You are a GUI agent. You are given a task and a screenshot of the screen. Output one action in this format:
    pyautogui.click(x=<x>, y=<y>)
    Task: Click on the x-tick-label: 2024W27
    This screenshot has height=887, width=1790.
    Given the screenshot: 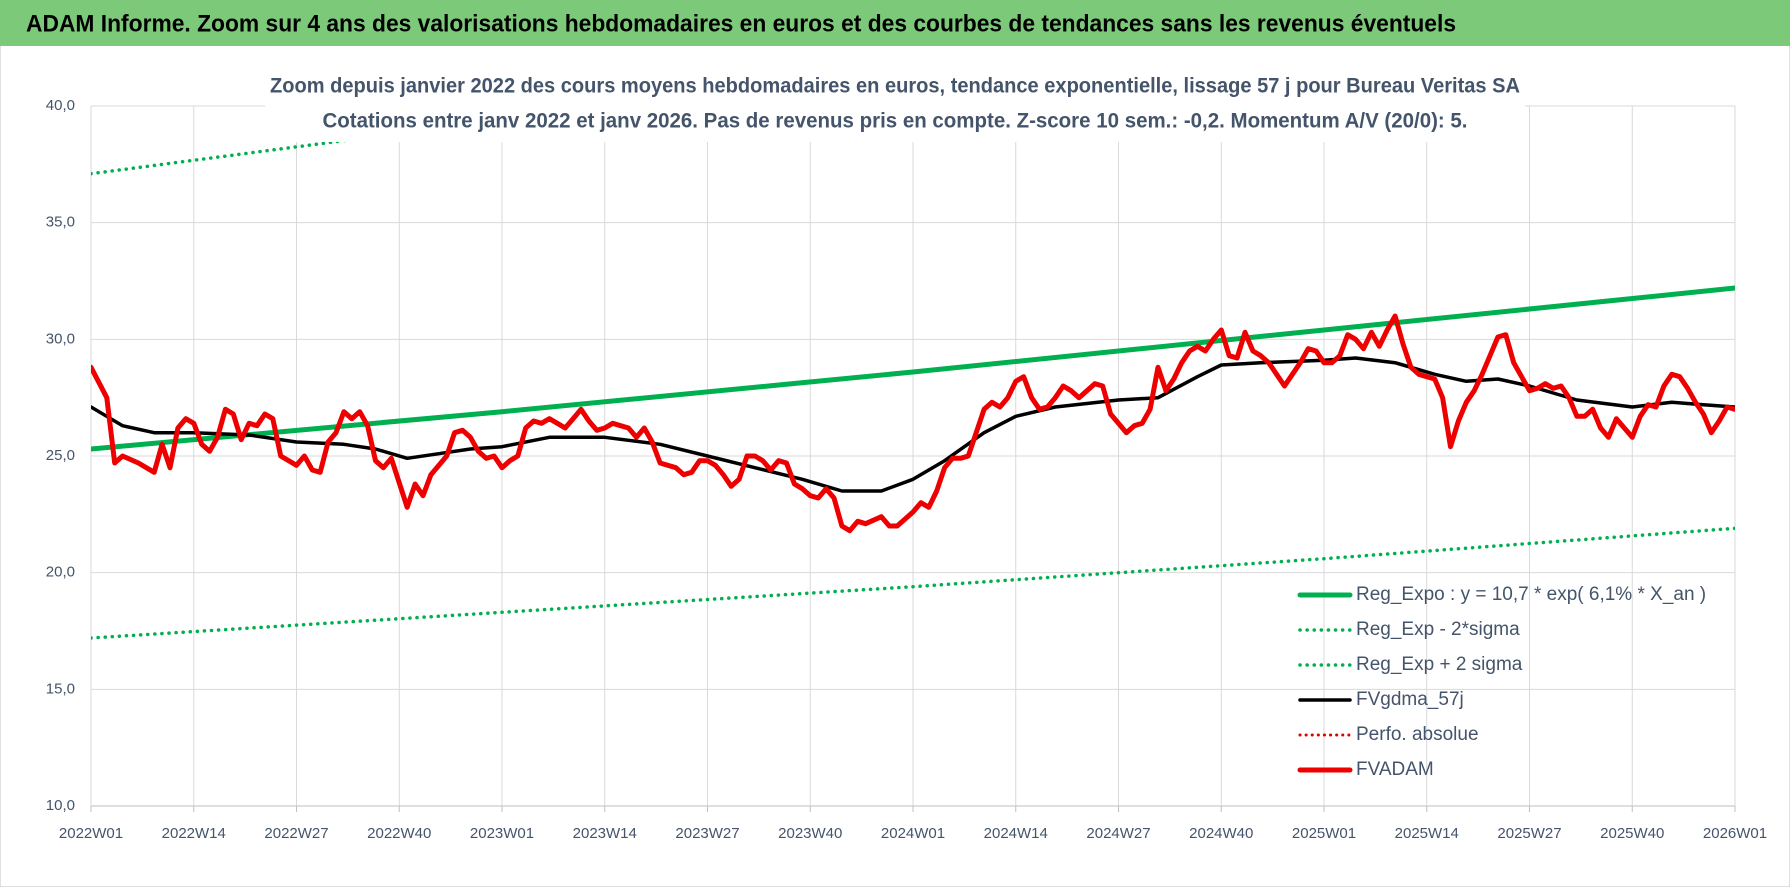 What is the action you would take?
    pyautogui.click(x=1118, y=833)
    